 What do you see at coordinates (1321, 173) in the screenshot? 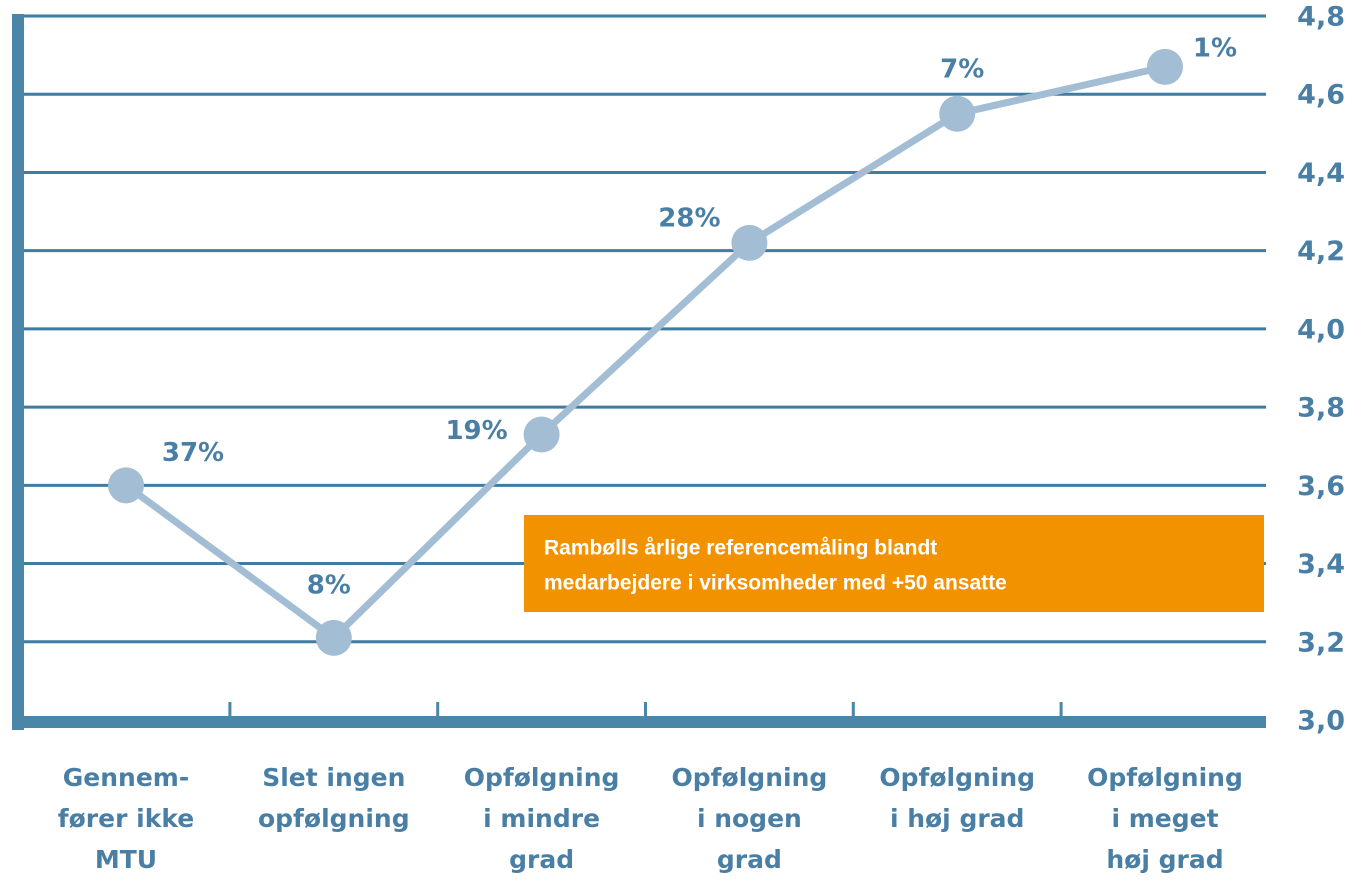
I see `y-tick-label: 4,4` at bounding box center [1321, 173].